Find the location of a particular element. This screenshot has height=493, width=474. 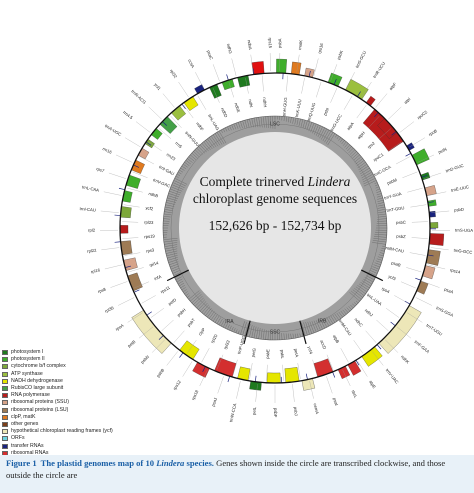

gene-label: psbD is located at coordinates (459, 210).